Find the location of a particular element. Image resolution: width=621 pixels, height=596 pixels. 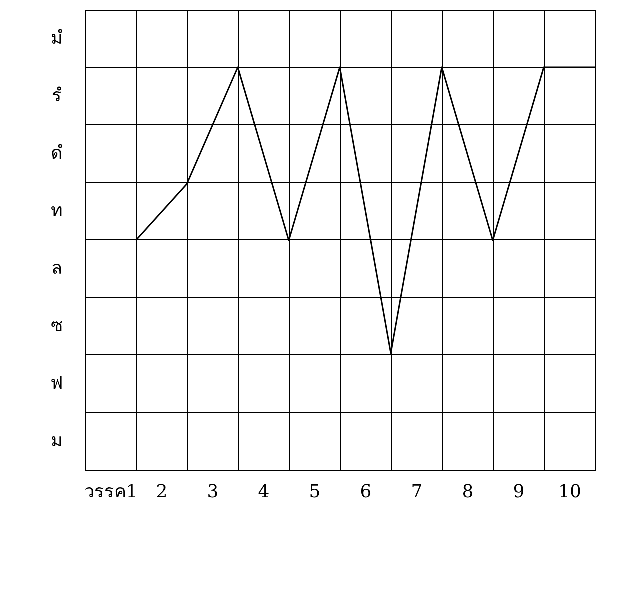

text: ล is located at coordinates (57, 268).